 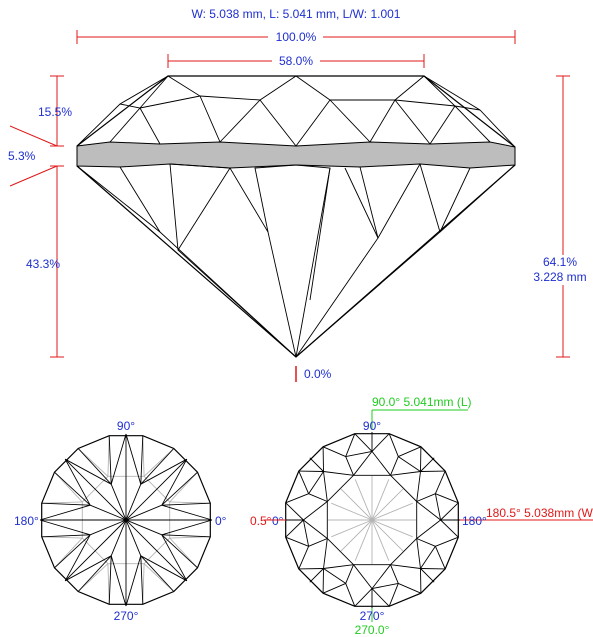 I want to click on crown-outline, so click(x=296, y=111).